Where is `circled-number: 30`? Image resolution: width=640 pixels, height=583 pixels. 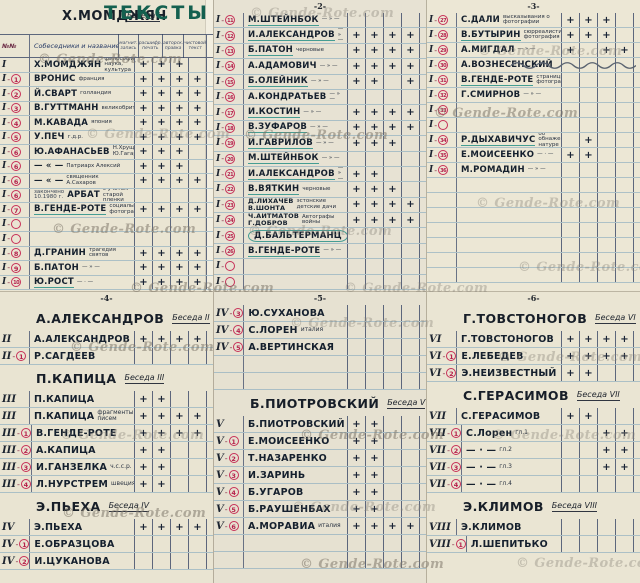
circled-number: 30 is located at coordinates (443, 65).